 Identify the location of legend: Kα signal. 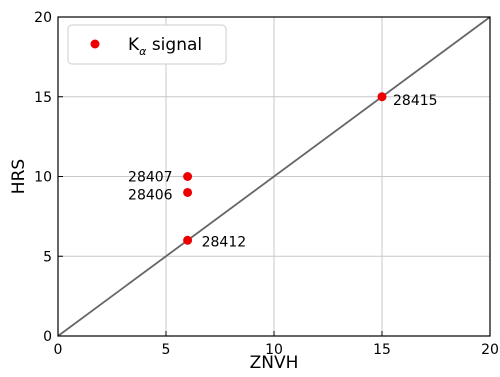
(147, 44).